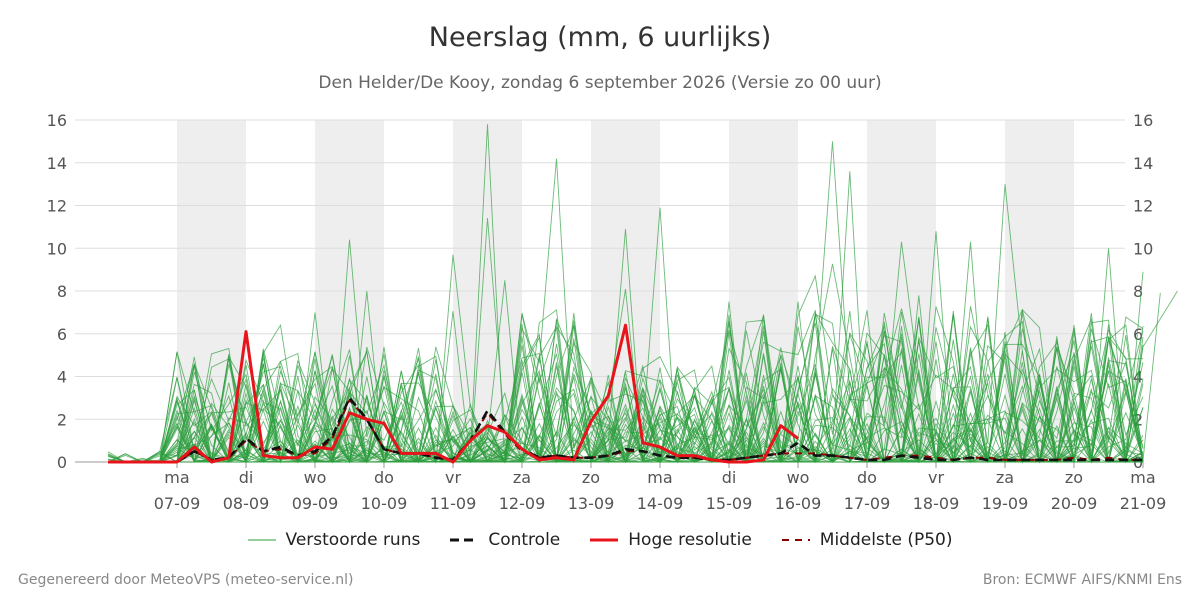 This screenshot has width=1200, height=600. I want to click on median-line, so click(625, 431).